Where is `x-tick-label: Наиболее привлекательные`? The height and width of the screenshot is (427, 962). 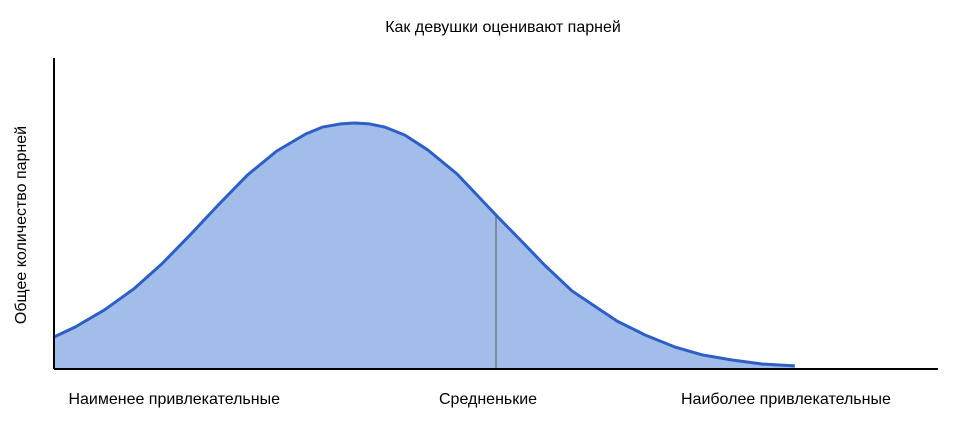
x-tick-label: Наиболее привлекательные is located at coordinates (786, 399).